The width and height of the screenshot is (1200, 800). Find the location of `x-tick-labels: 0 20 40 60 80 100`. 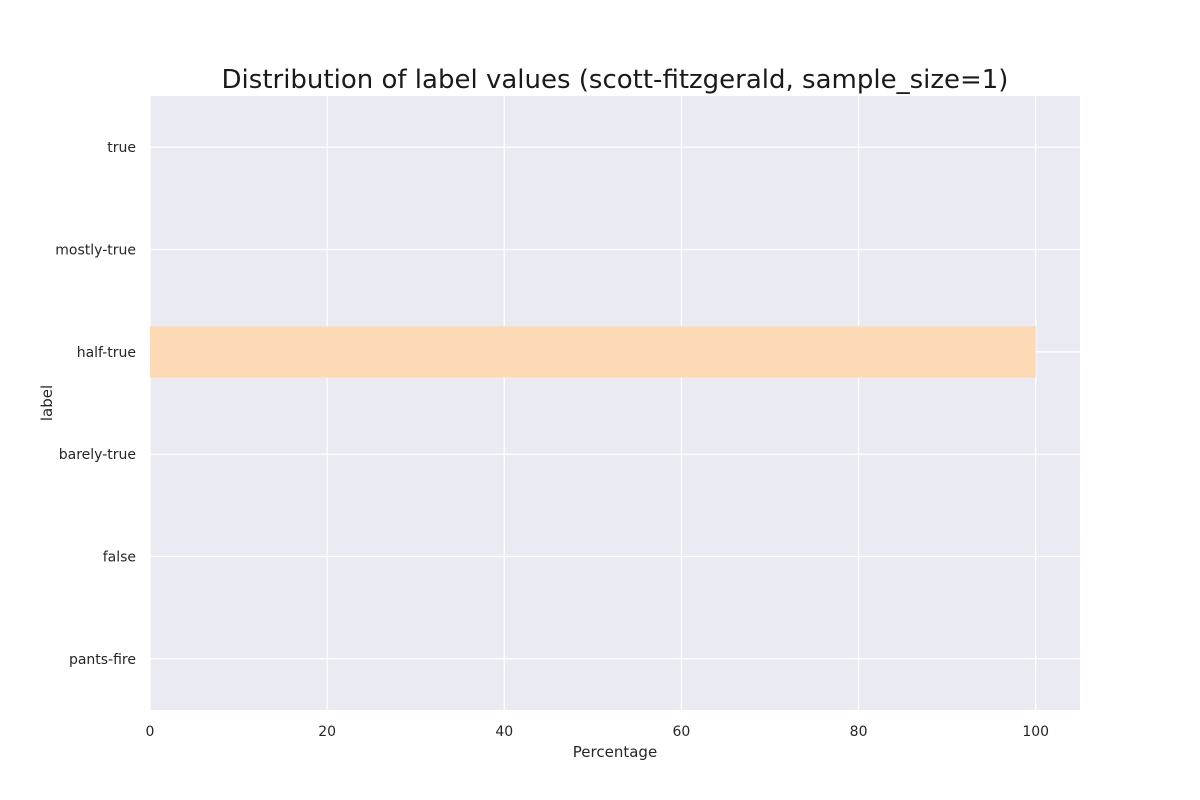

x-tick-labels: 0 20 40 60 80 100 is located at coordinates (598, 732).